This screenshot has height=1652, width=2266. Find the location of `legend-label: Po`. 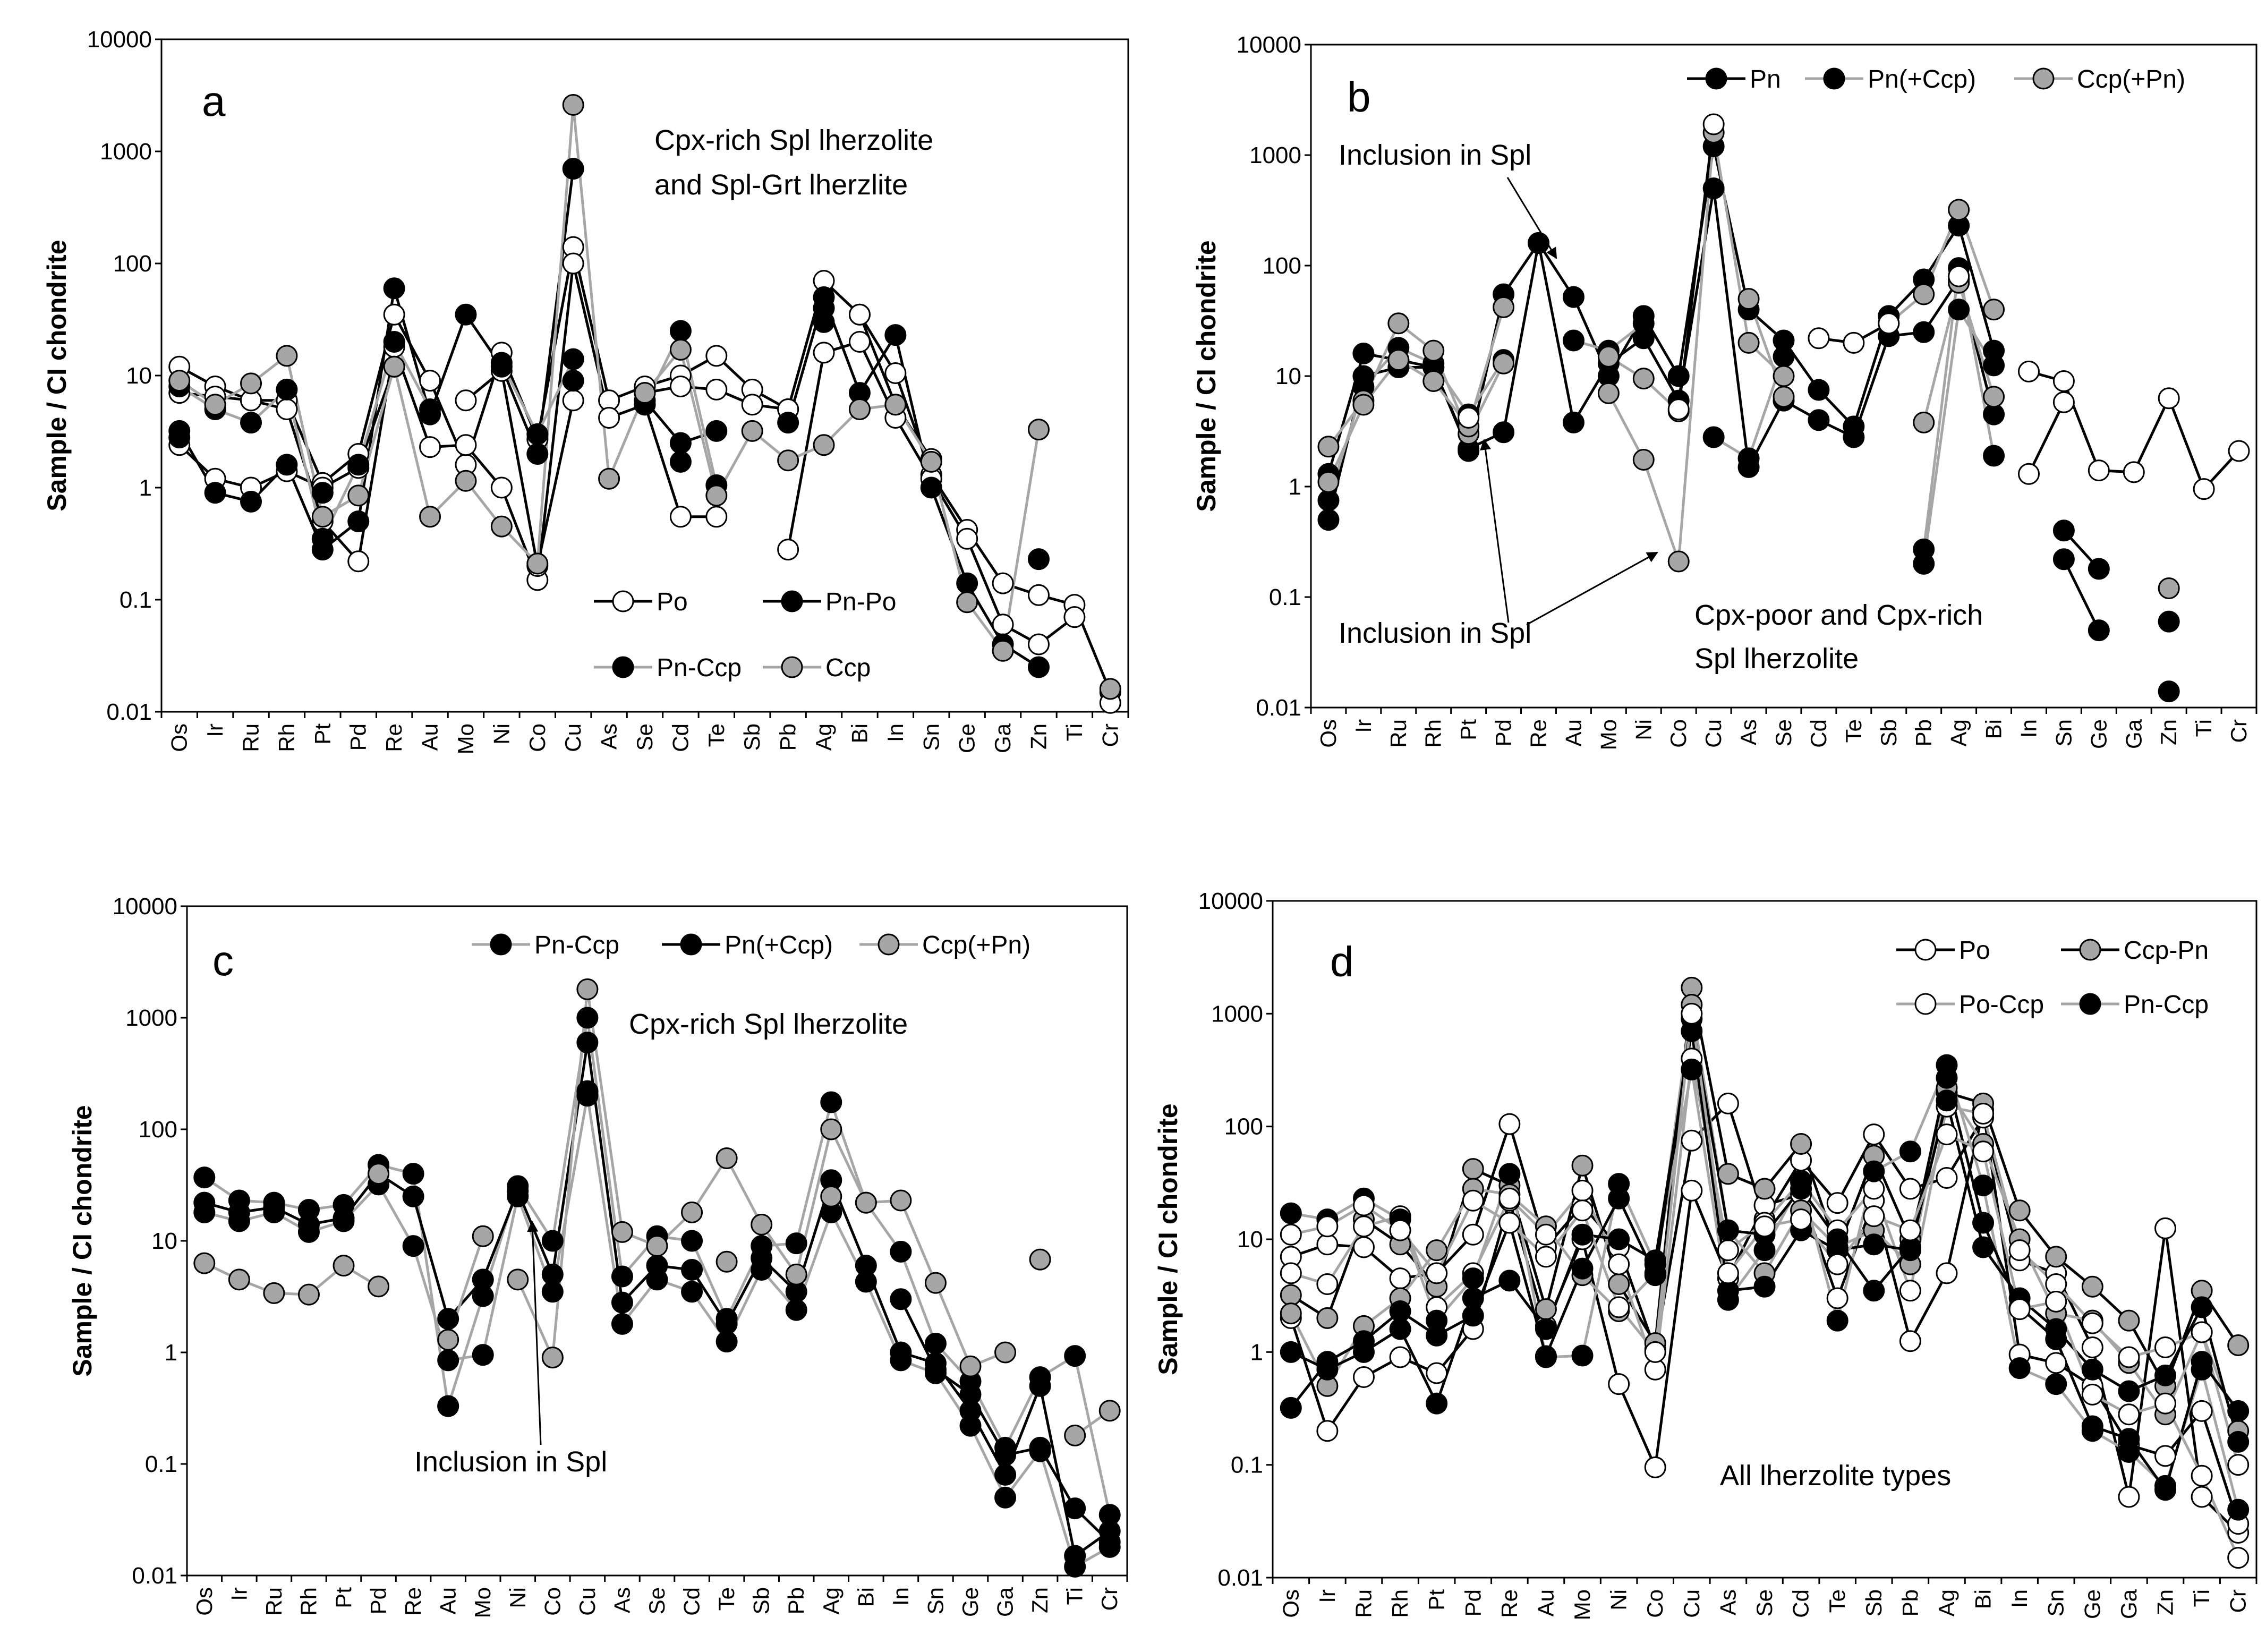

legend-label: Po is located at coordinates (1974, 950).